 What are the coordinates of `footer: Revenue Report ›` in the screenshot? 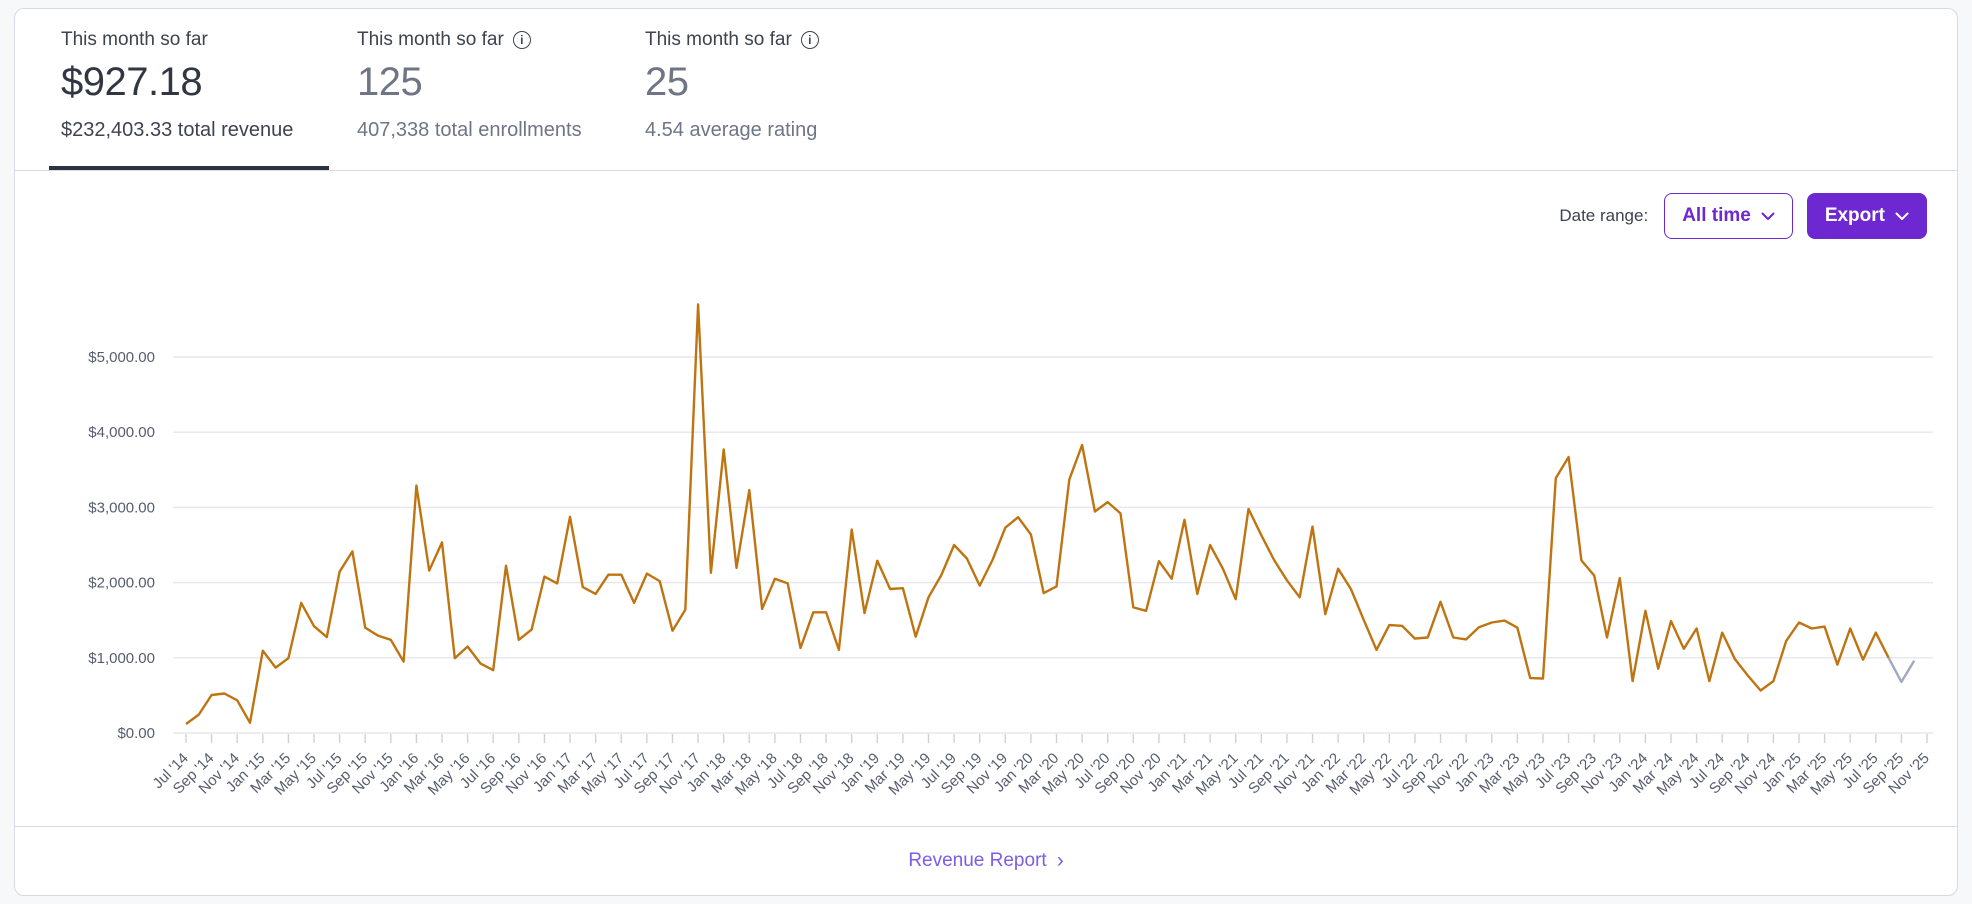 It's located at (986, 860).